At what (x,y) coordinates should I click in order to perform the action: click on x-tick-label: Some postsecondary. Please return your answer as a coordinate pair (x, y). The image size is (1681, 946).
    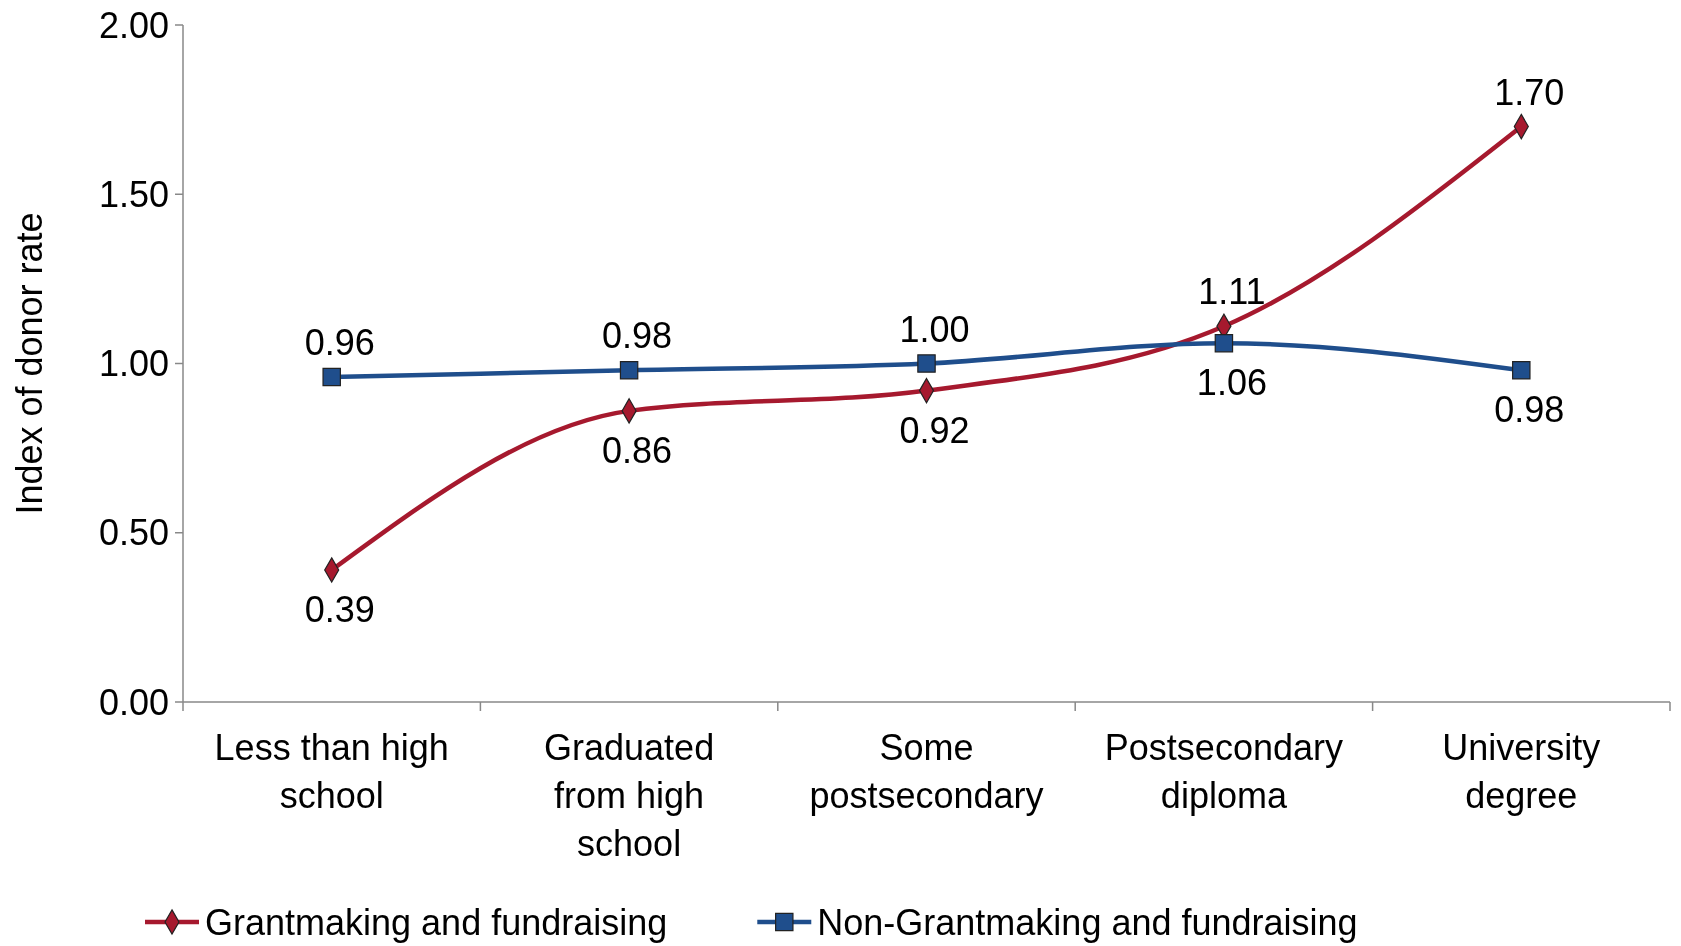
    Looking at the image, I should click on (926, 771).